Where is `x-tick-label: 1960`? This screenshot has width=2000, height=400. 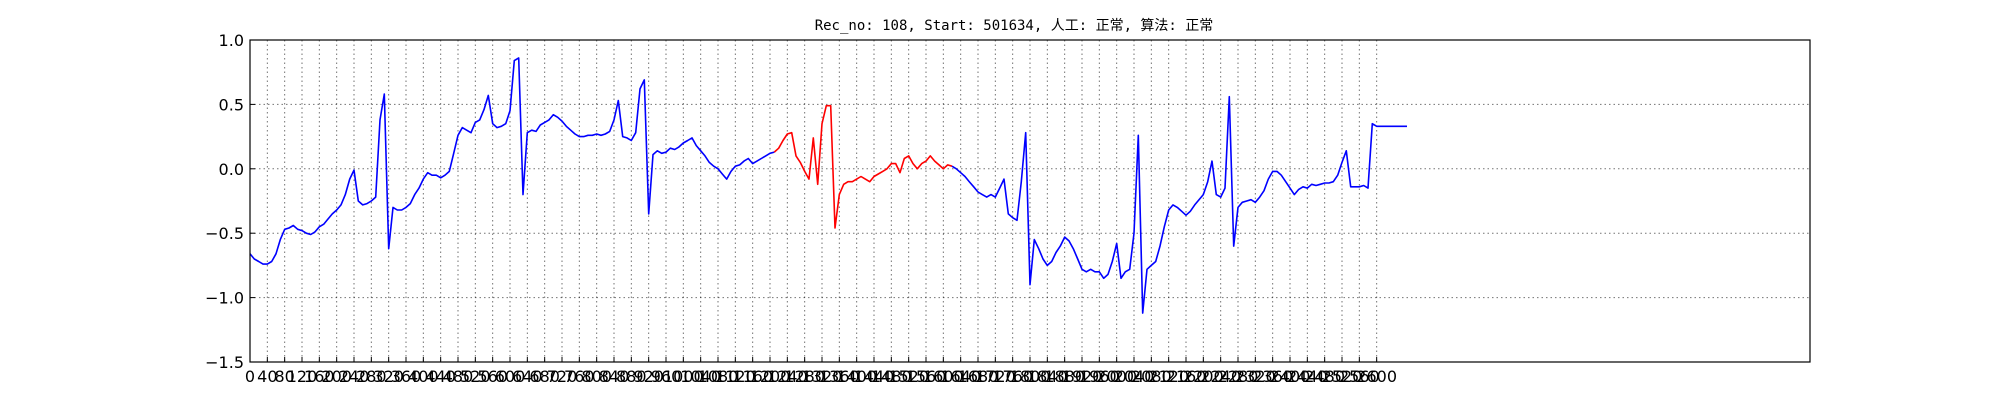 x-tick-label: 1960 is located at coordinates (1099, 376).